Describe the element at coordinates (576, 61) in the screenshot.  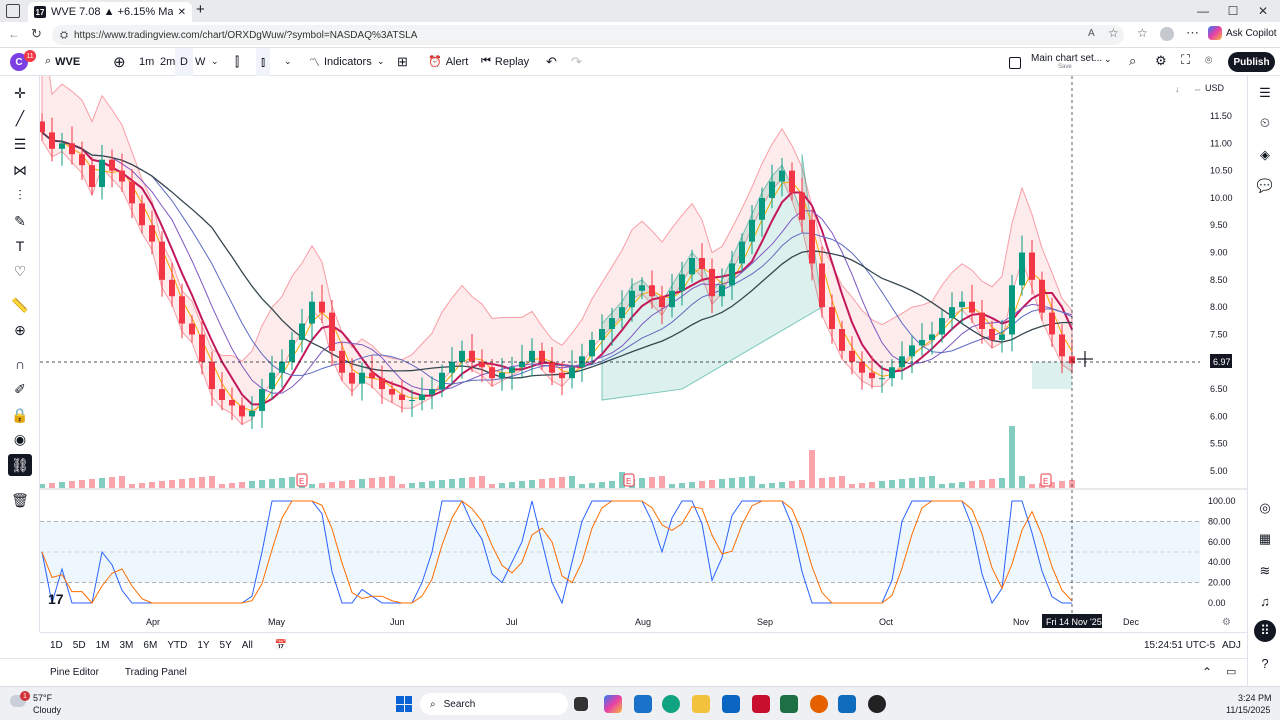
I see `redo-icon: ↷` at that location.